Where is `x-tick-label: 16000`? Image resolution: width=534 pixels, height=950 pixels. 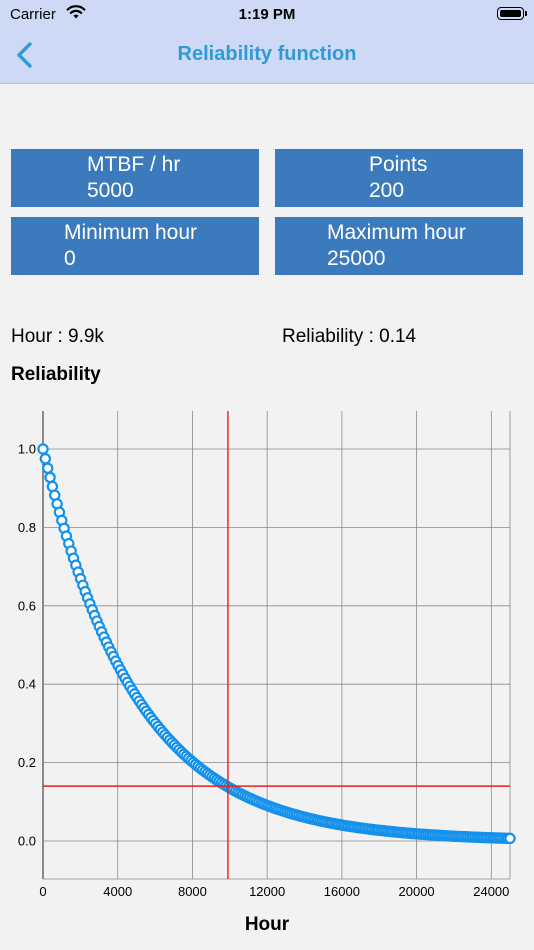 x-tick-label: 16000 is located at coordinates (342, 891).